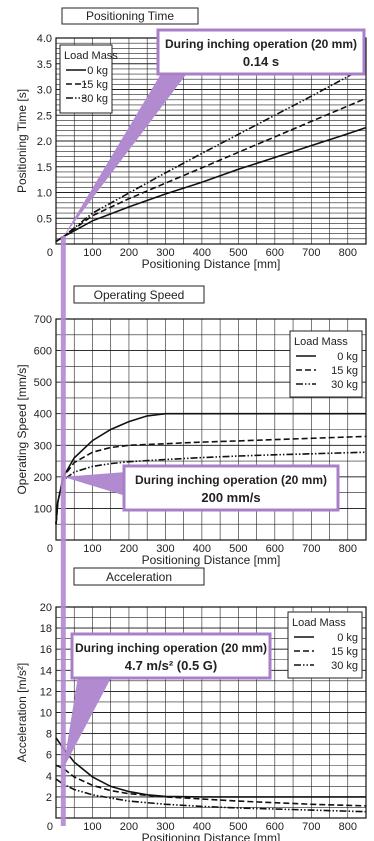  What do you see at coordinates (46, 650) in the screenshot?
I see `y-tick-label: 16` at bounding box center [46, 650].